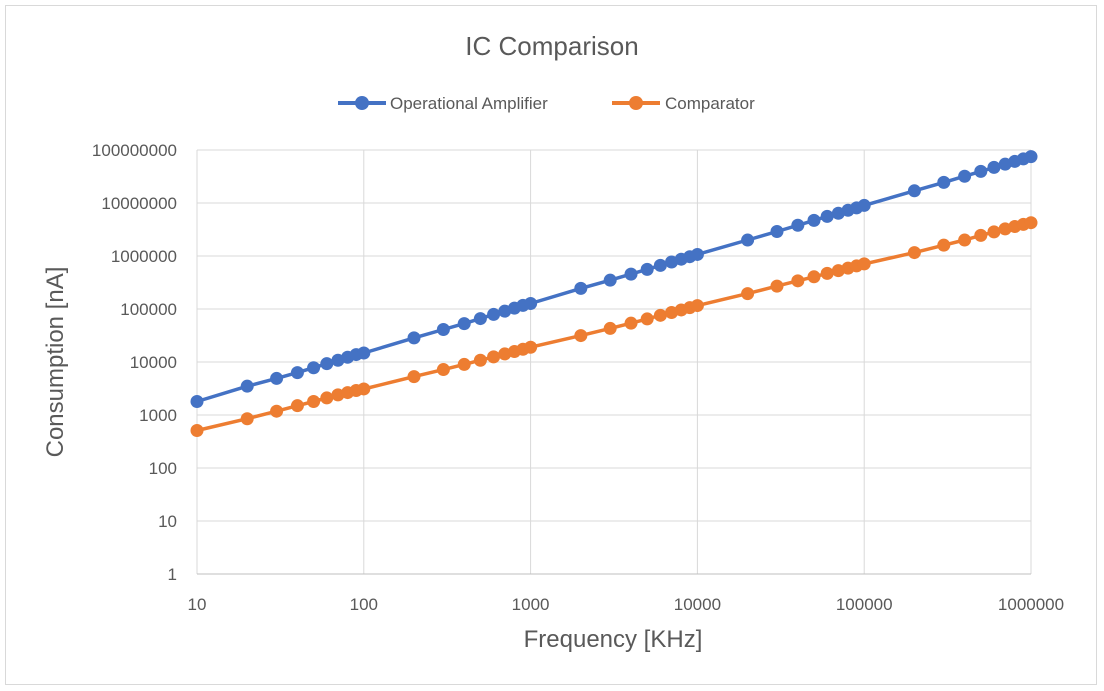 This screenshot has height=691, width=1104. What do you see at coordinates (172, 574) in the screenshot?
I see `y-tick-label: 1` at bounding box center [172, 574].